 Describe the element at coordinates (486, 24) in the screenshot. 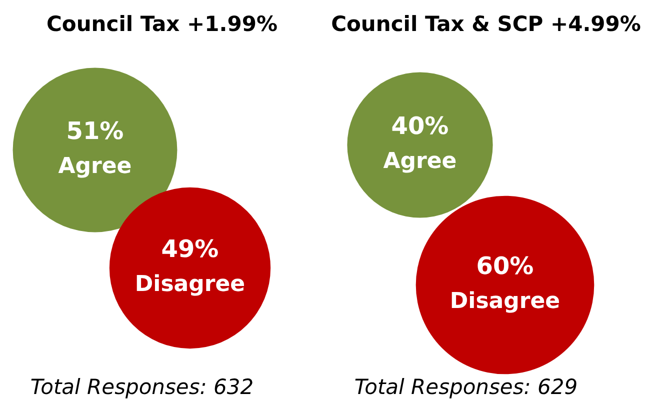

I see `text: Council Tax & SCP +4.99%` at that location.